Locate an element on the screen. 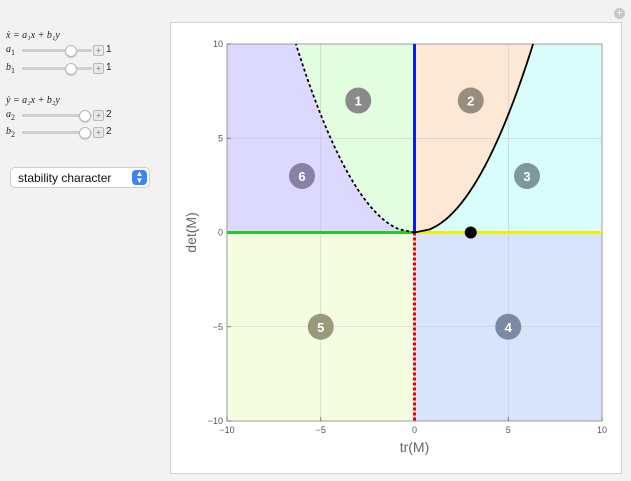  x-tick-label: 0 is located at coordinates (414, 430).